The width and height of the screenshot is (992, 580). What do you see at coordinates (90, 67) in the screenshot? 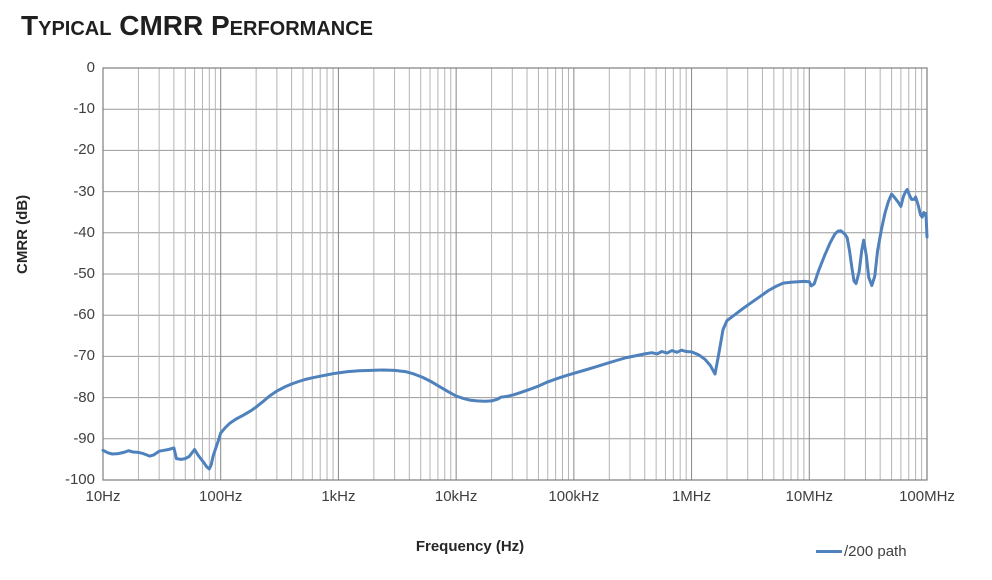
I see `y-tick-label: 0` at bounding box center [90, 67].